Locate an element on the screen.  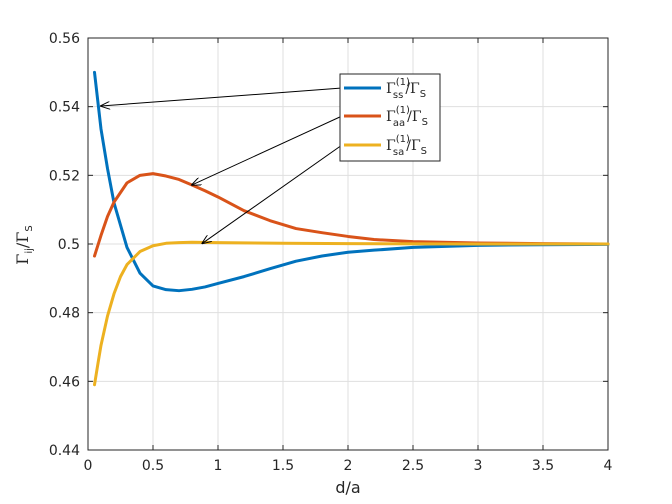
y-axis-label: Γij/ΓS is located at coordinates (24, 245).